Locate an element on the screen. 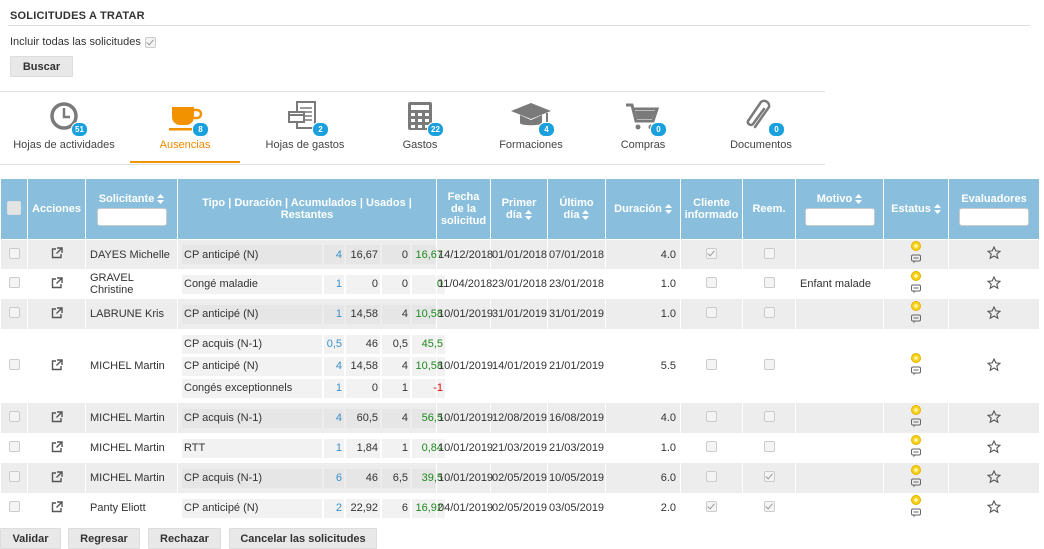  first-day: 01/01/2018 is located at coordinates (519, 254).